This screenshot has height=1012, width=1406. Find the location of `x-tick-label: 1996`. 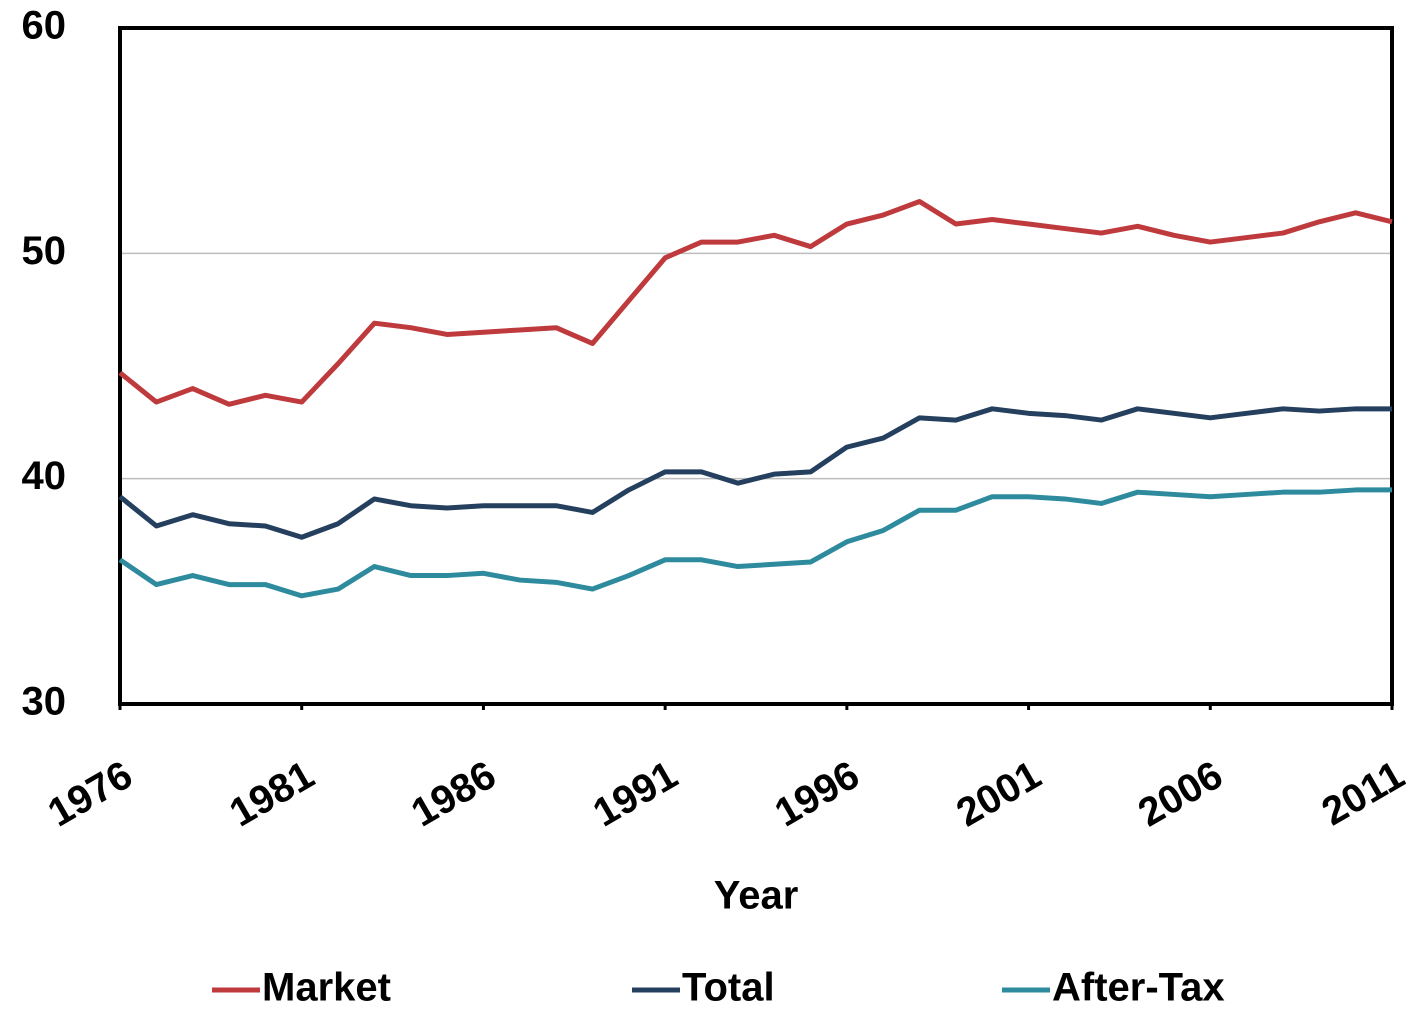

x-tick-label: 1996 is located at coordinates (817, 794).